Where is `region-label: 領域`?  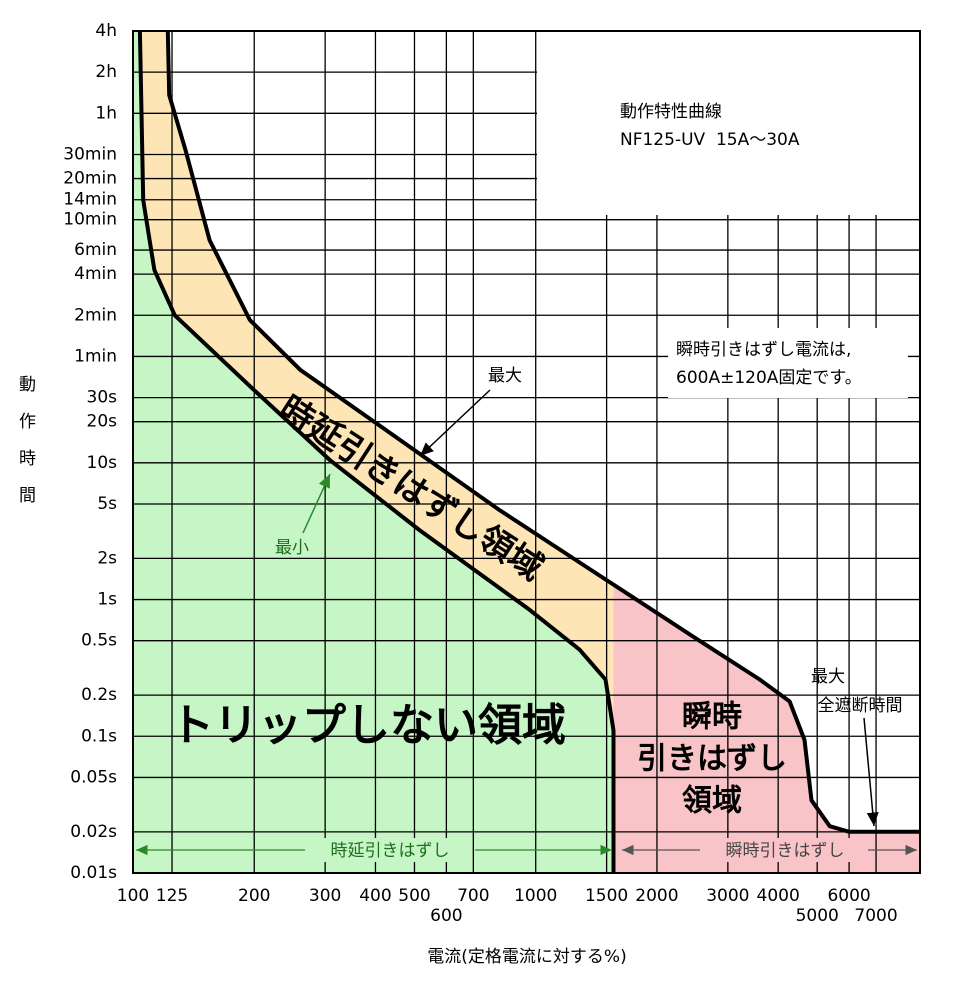 region-label: 領域 is located at coordinates (712, 801).